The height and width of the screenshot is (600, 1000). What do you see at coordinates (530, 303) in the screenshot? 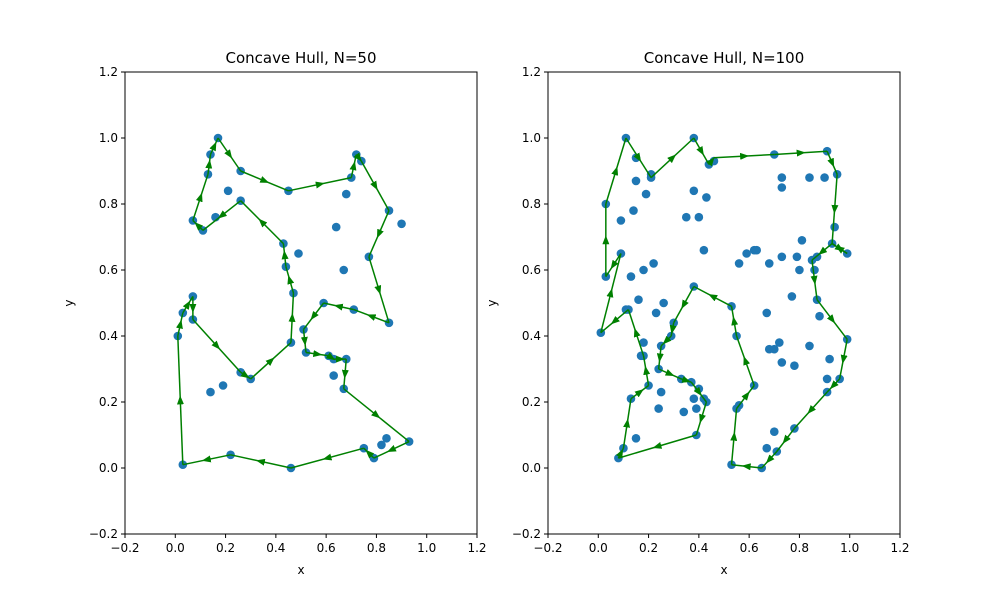
I see `y-axis: −0.2 0.0 0.2 0.4 0.6 0.8 1.0 1.2` at bounding box center [530, 303].